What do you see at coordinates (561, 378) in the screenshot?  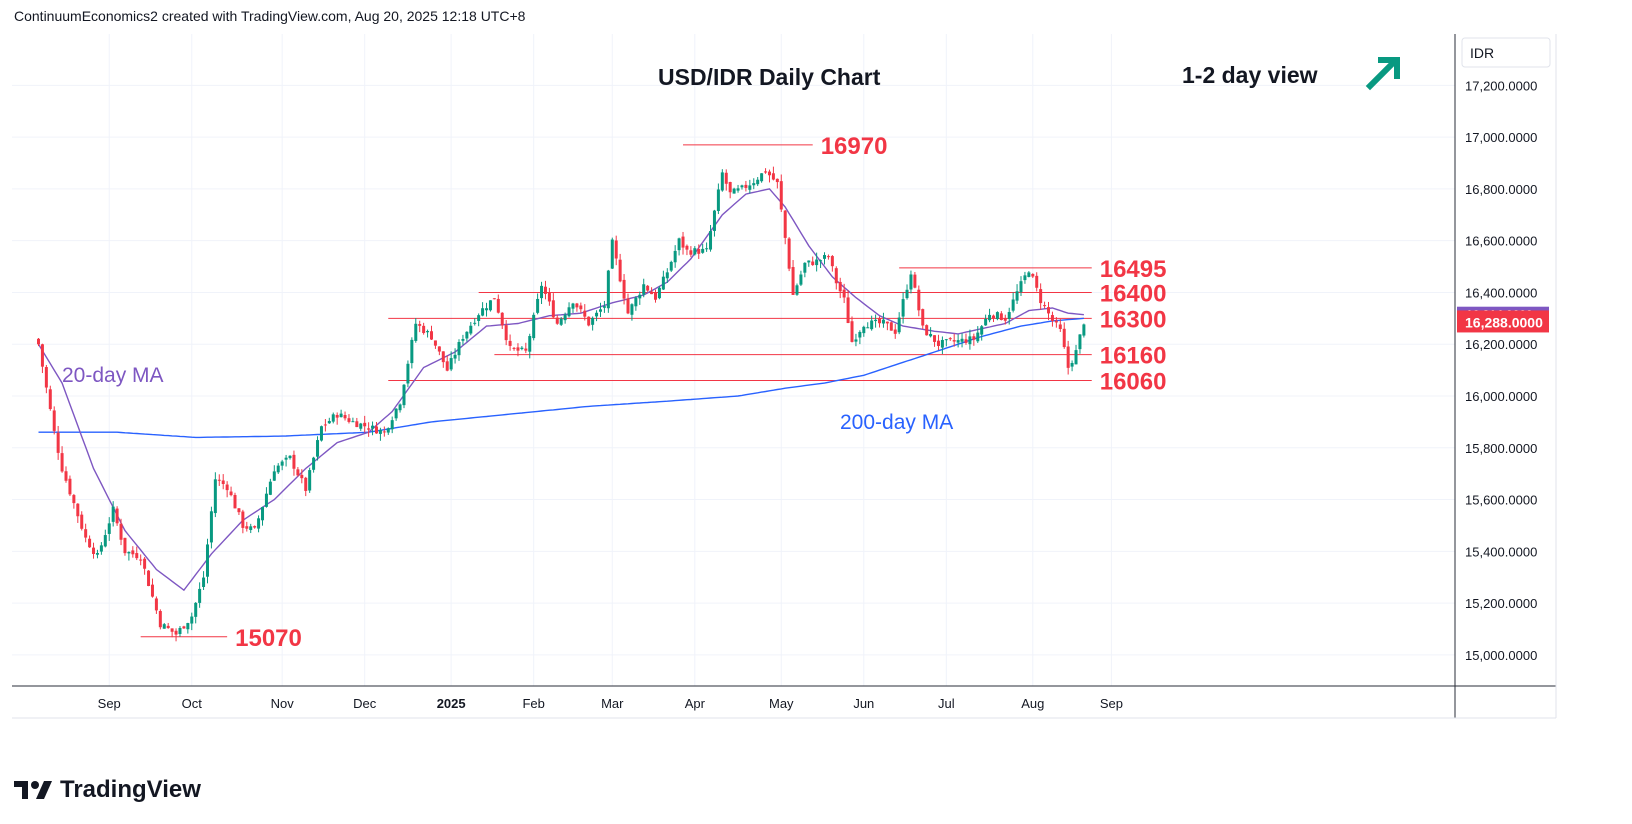 I see `ma-200-line` at bounding box center [561, 378].